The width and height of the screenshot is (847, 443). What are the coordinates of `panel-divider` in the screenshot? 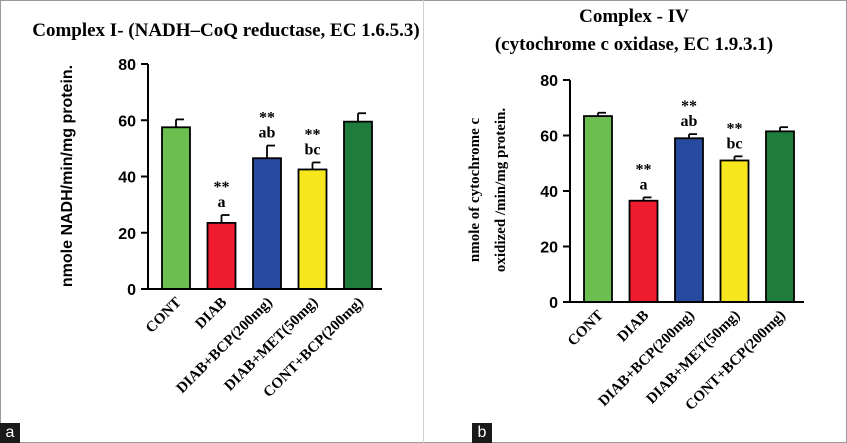 It's located at (423, 221).